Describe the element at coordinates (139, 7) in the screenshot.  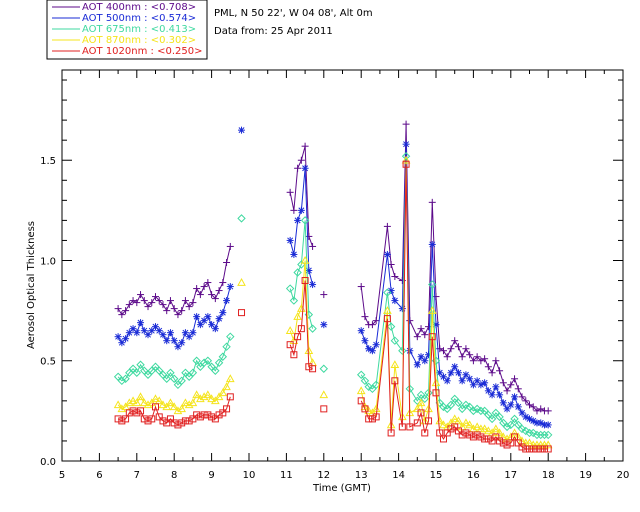
I see `legend-label: AOT 400nm : <0.708>` at that location.